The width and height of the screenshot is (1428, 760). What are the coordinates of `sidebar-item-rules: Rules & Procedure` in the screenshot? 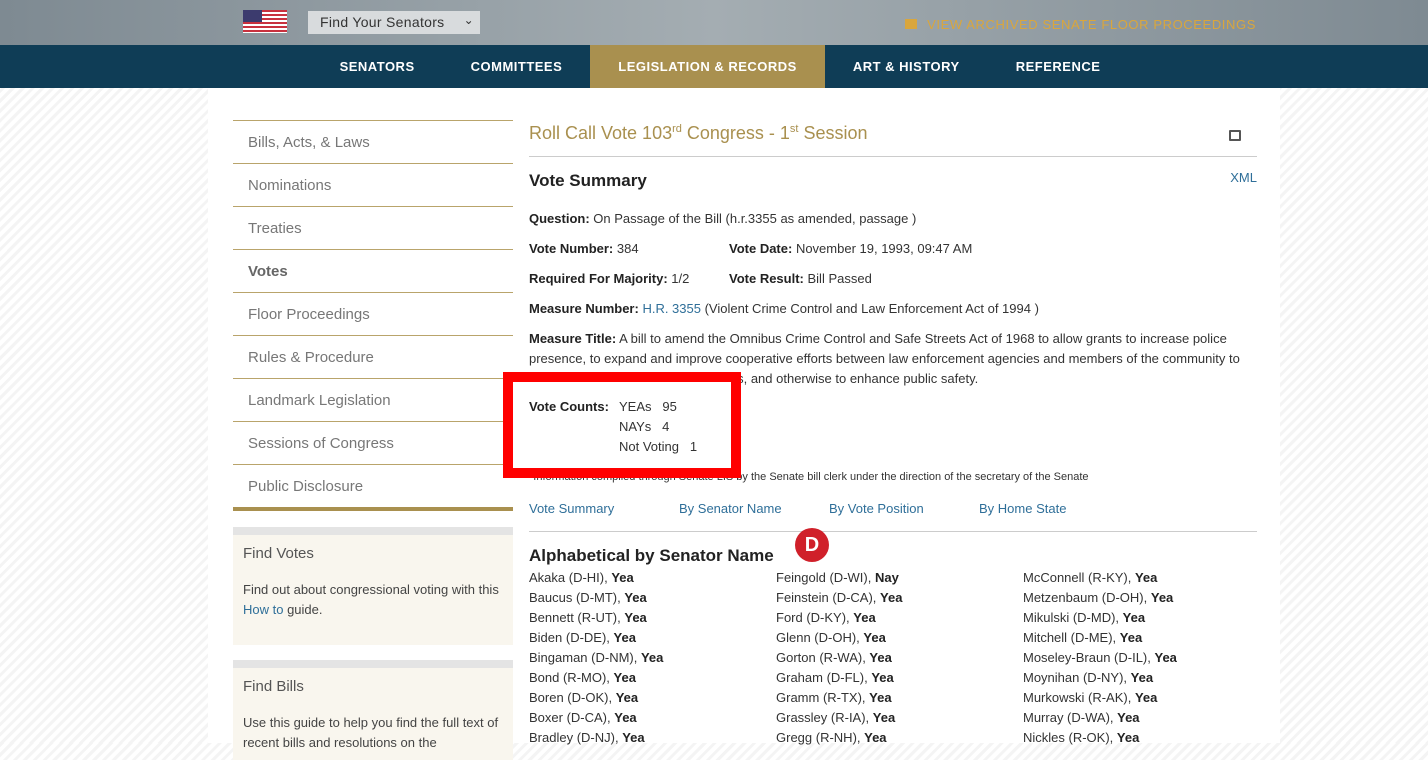 It's located at (373, 356).